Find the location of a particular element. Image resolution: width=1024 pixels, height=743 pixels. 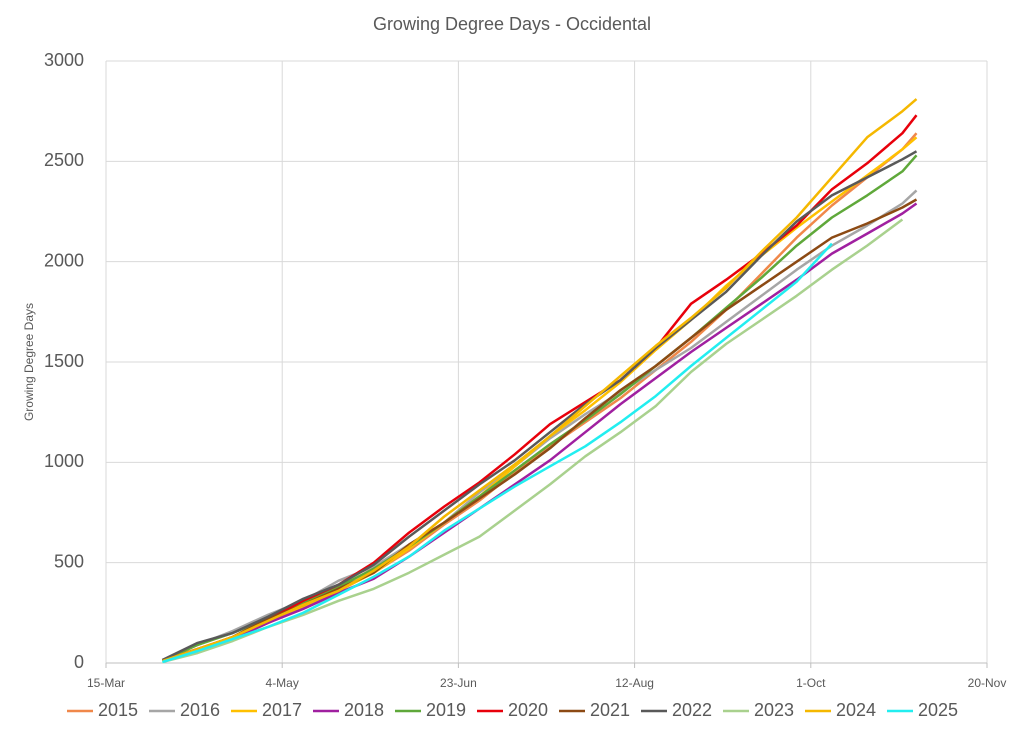

legend-label: 2021 is located at coordinates (610, 710).